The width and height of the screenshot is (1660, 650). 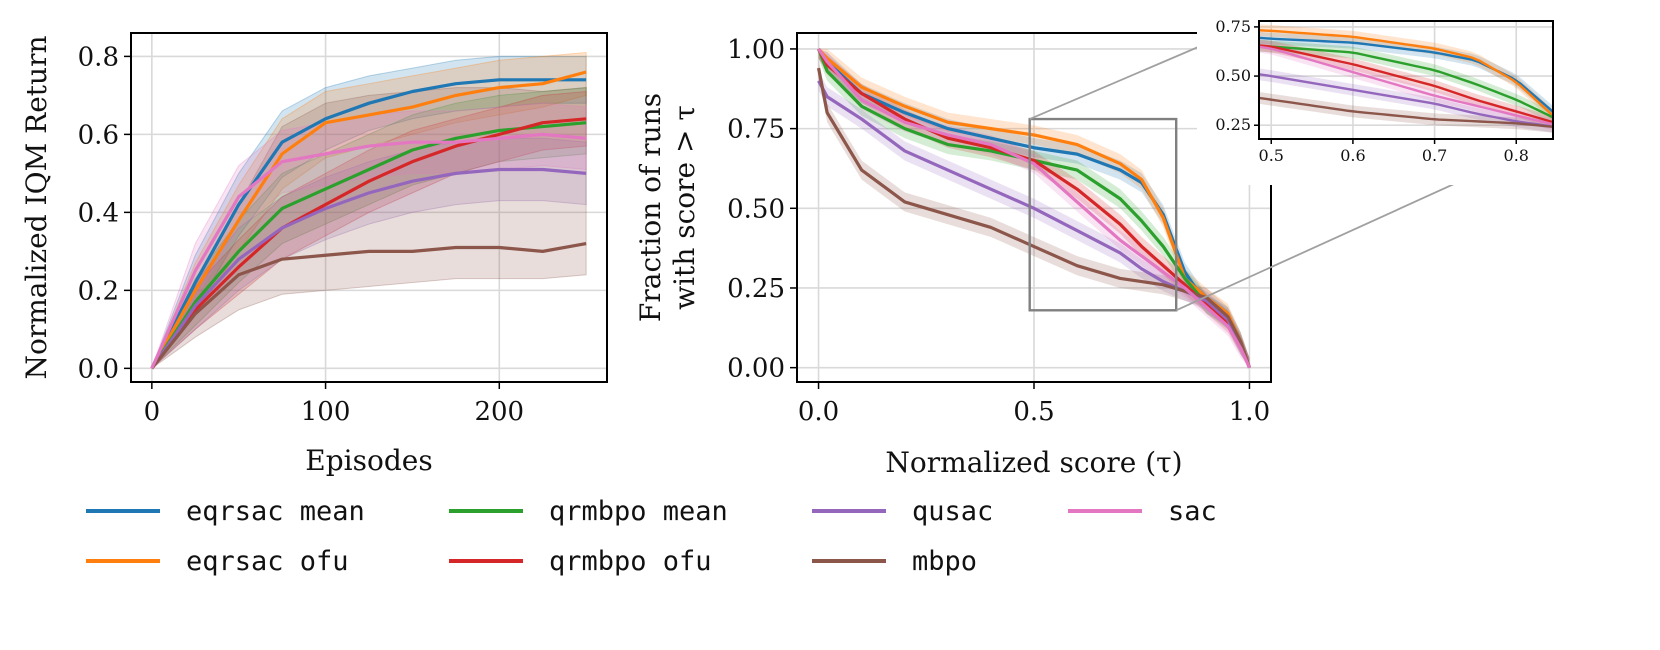 I want to click on y-axis-title: Fraction of runswith score > τ, so click(x=667, y=207).